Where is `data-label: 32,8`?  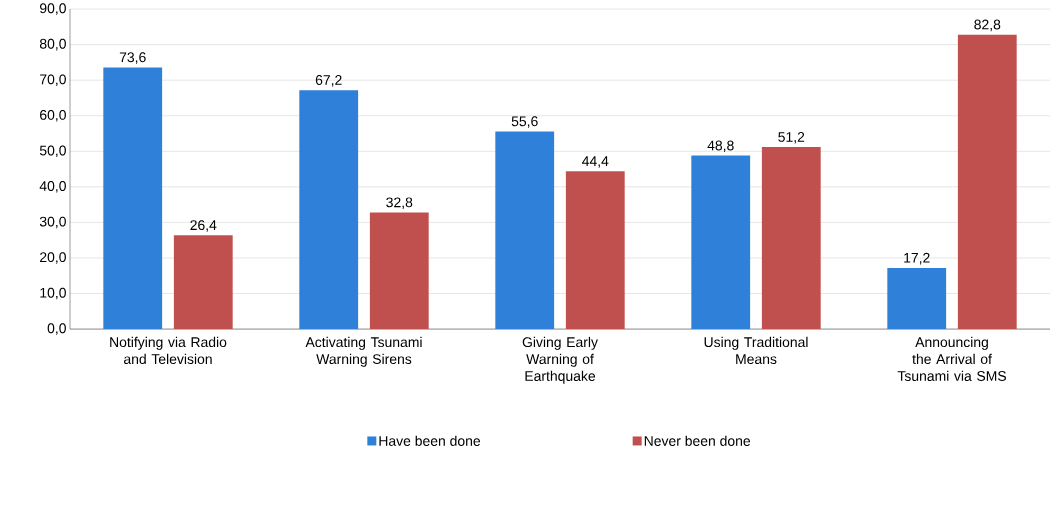 data-label: 32,8 is located at coordinates (399, 203).